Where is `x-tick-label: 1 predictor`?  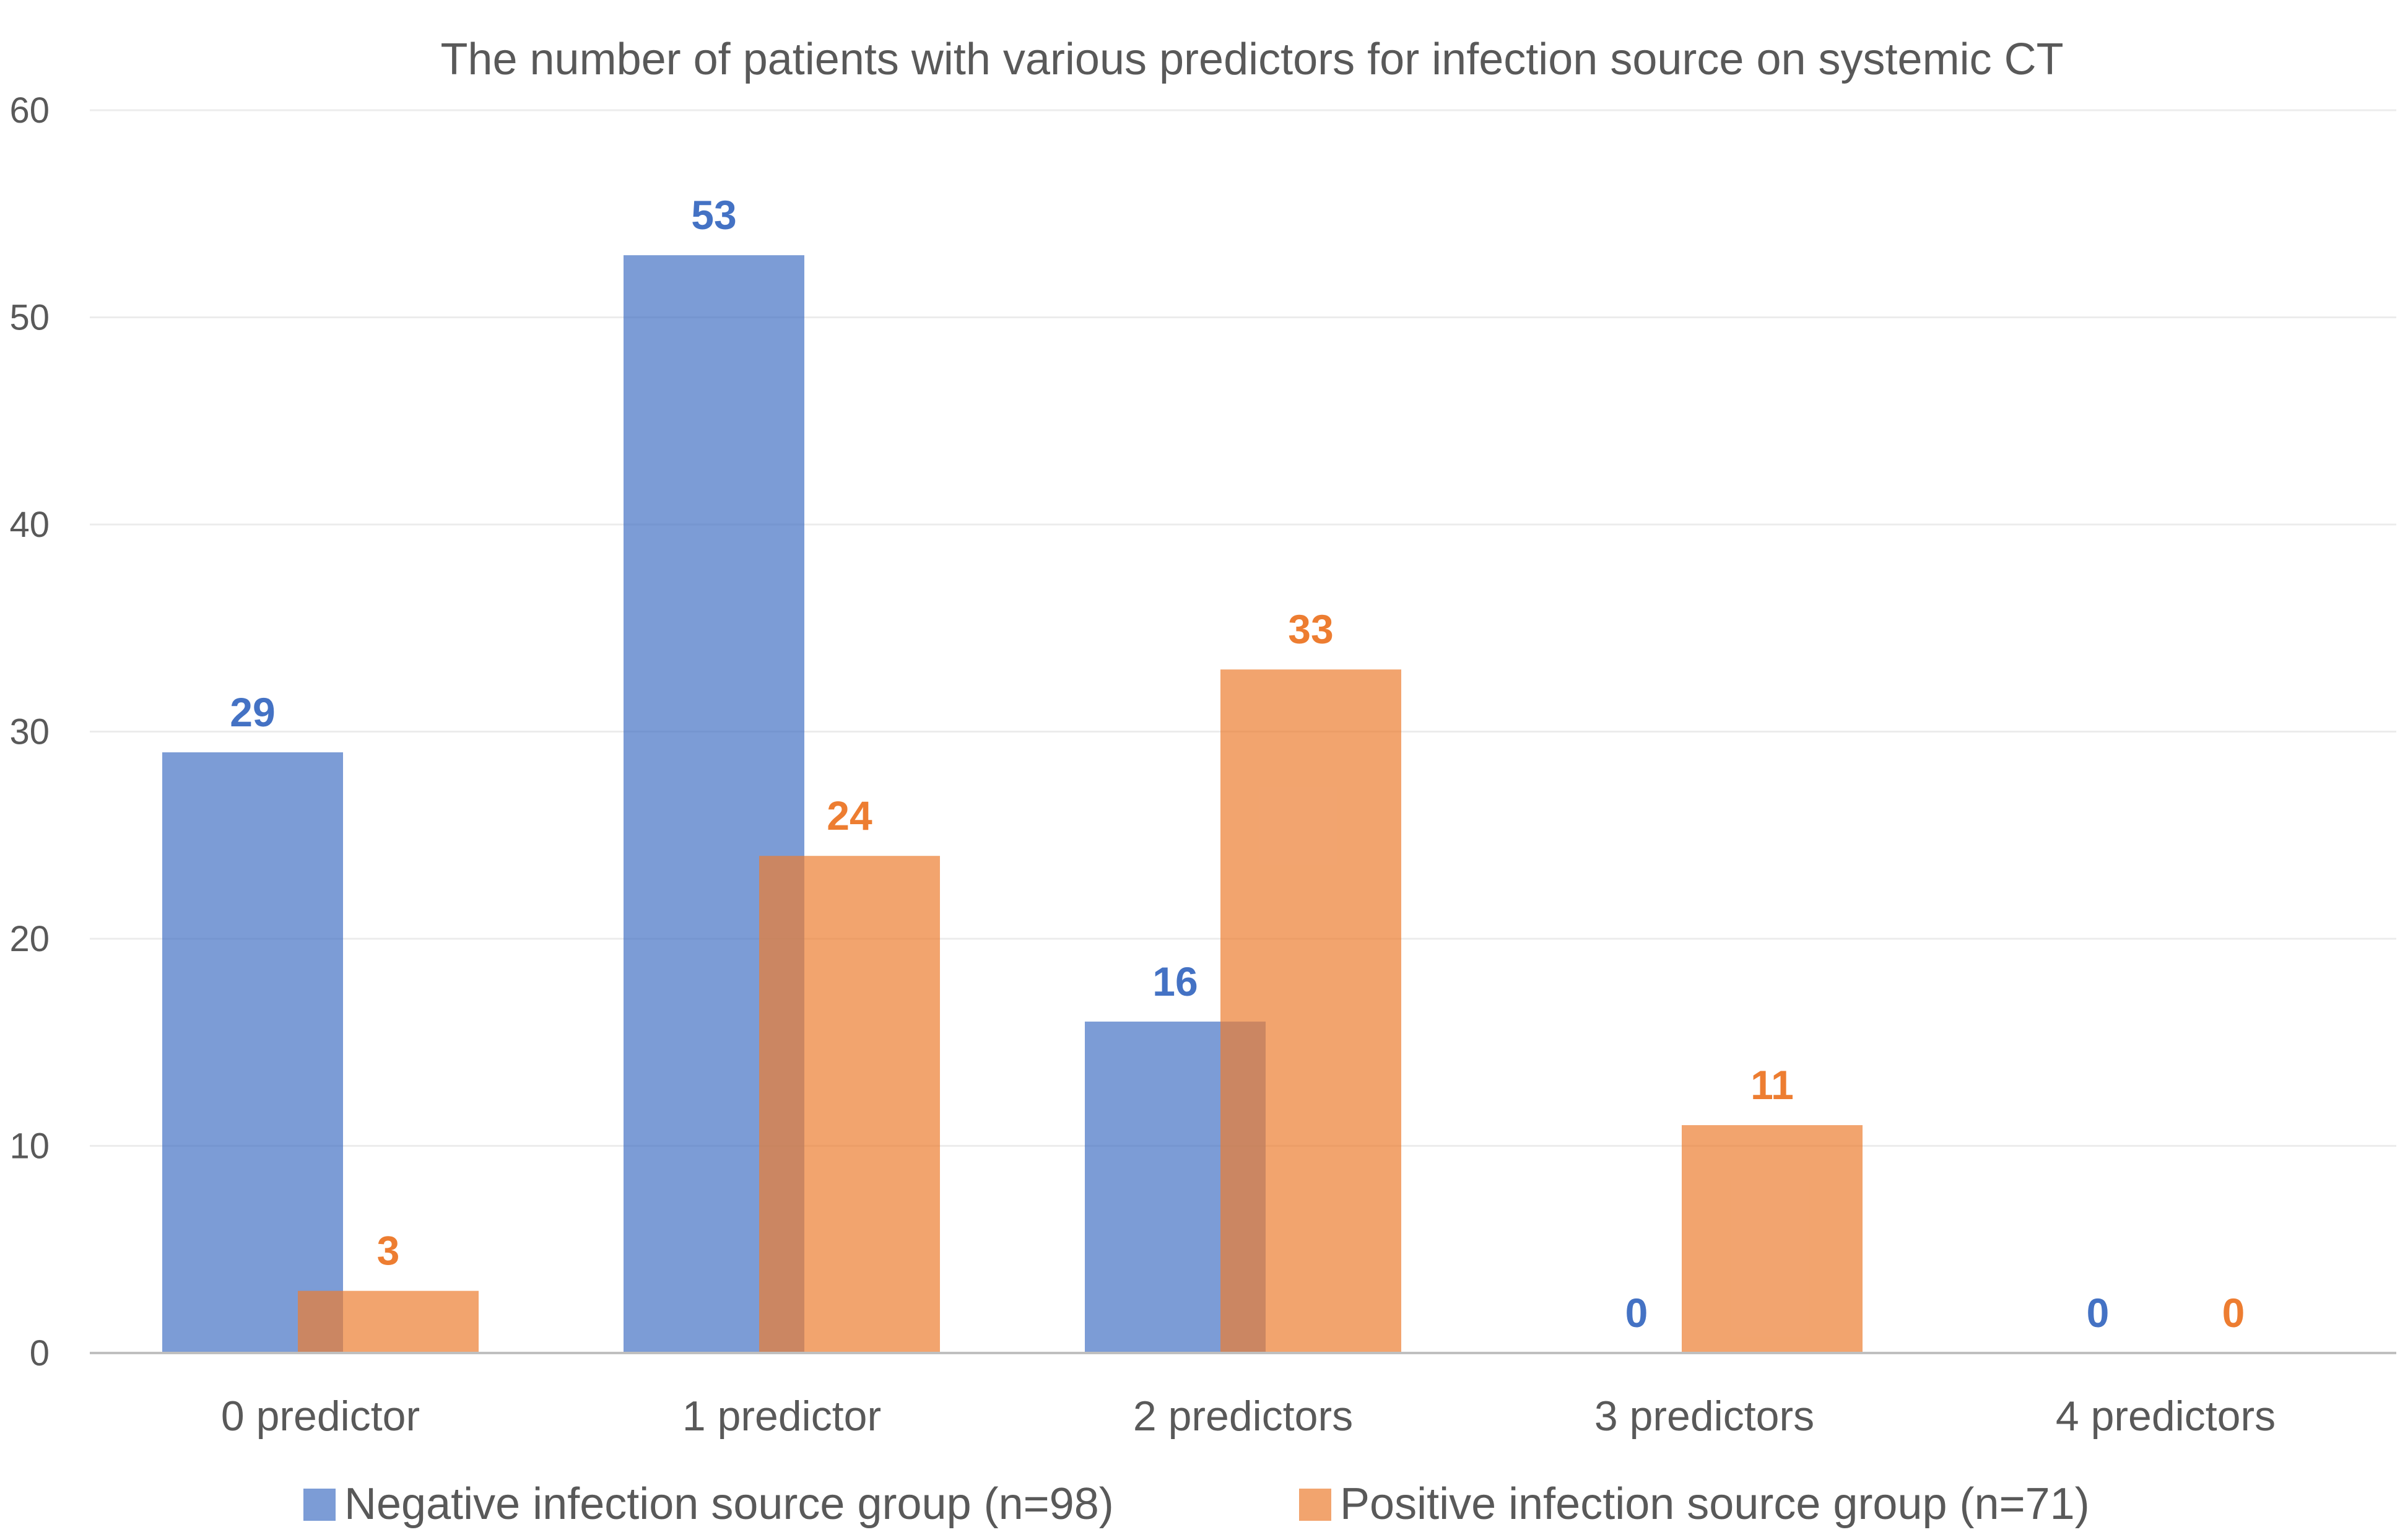 x-tick-label: 1 predictor is located at coordinates (781, 1416).